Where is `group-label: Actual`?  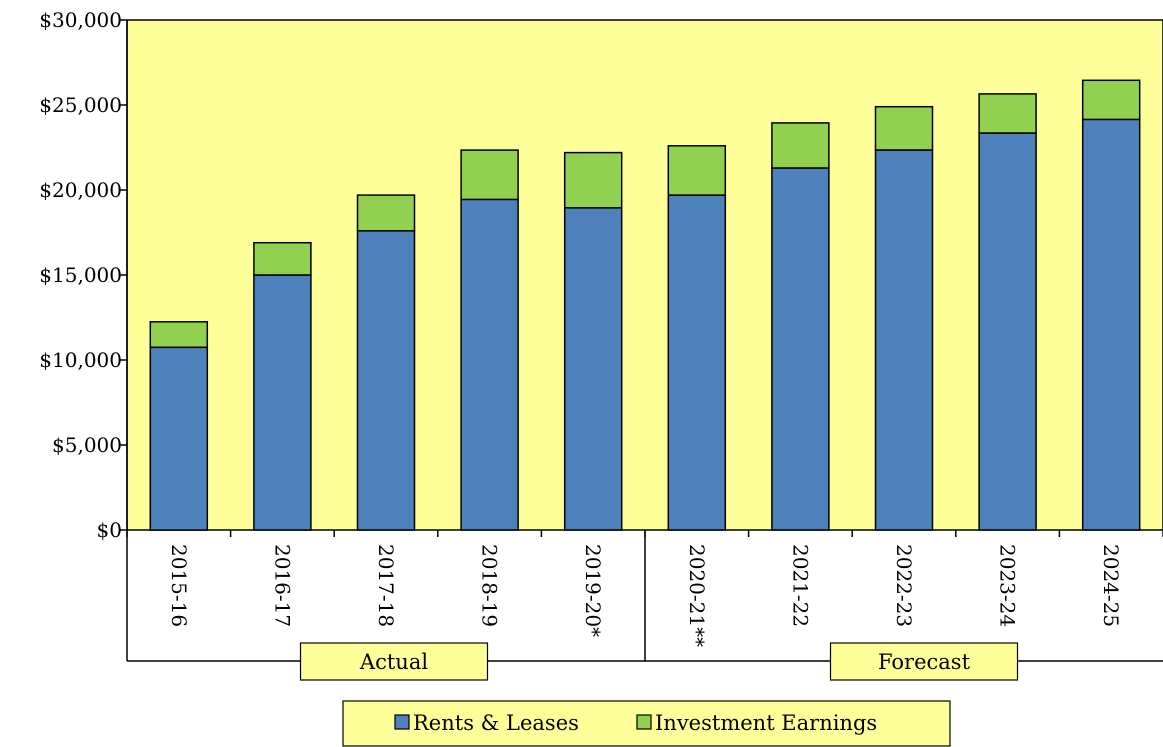 group-label: Actual is located at coordinates (393, 662).